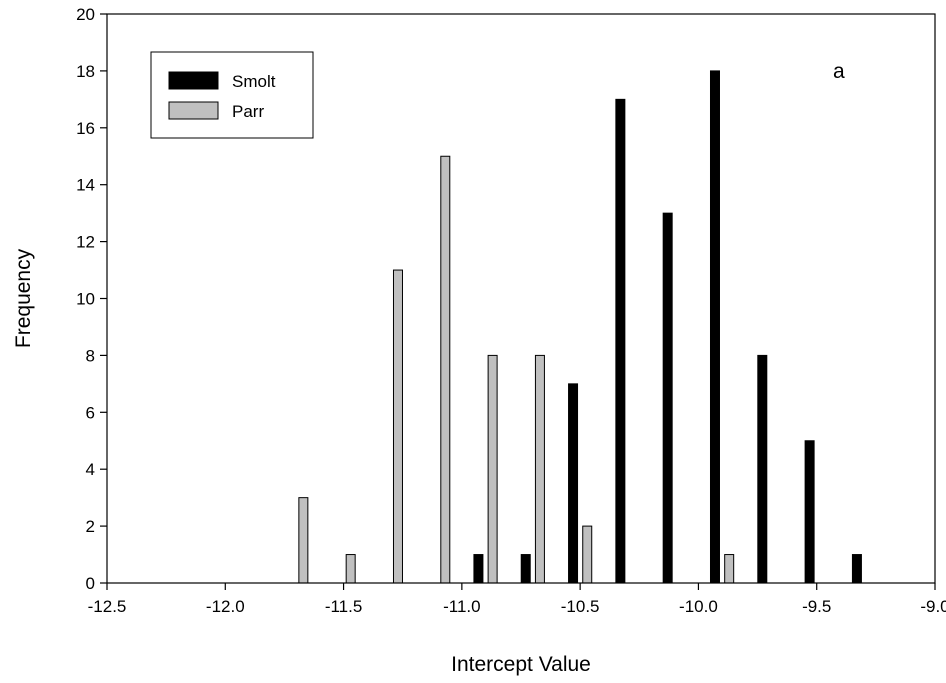 This screenshot has width=946, height=683. I want to click on y-tick-label: 2, so click(90, 526).